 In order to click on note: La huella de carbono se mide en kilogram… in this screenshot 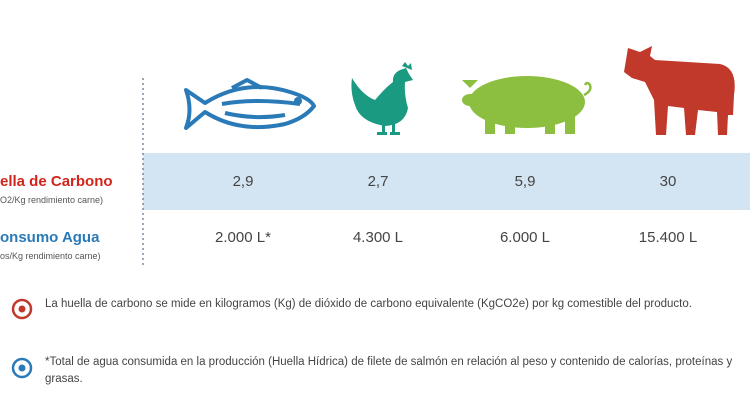, I will do `click(368, 304)`.